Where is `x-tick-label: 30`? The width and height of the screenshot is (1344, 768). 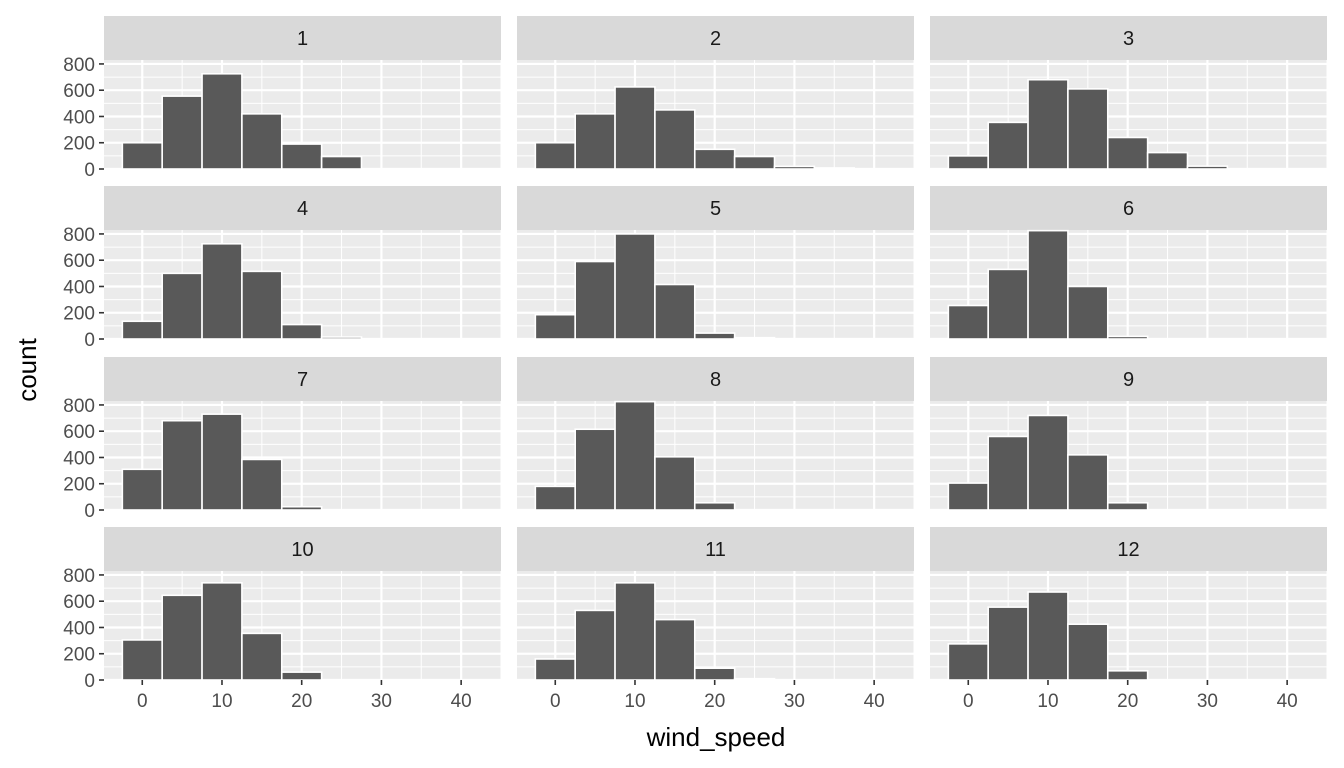 x-tick-label: 30 is located at coordinates (794, 701).